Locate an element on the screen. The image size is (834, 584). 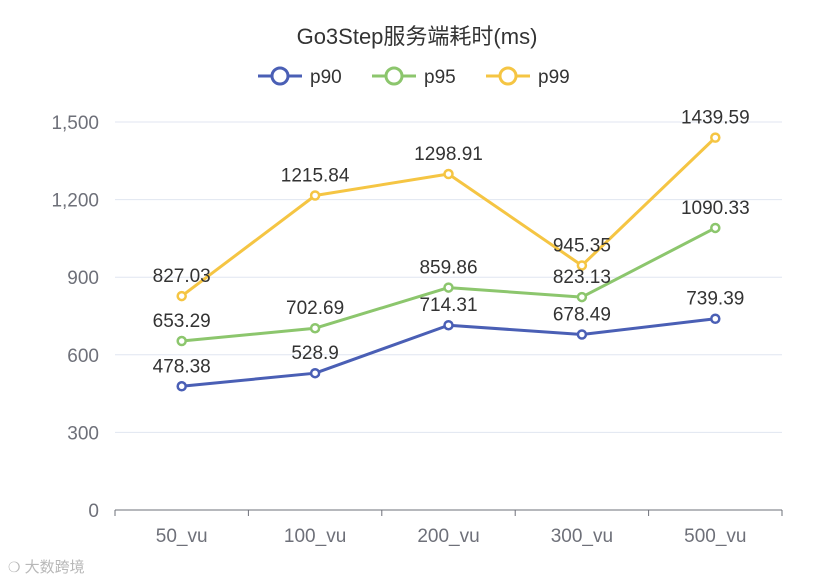
legend-item-p90: p90 is located at coordinates (300, 77).